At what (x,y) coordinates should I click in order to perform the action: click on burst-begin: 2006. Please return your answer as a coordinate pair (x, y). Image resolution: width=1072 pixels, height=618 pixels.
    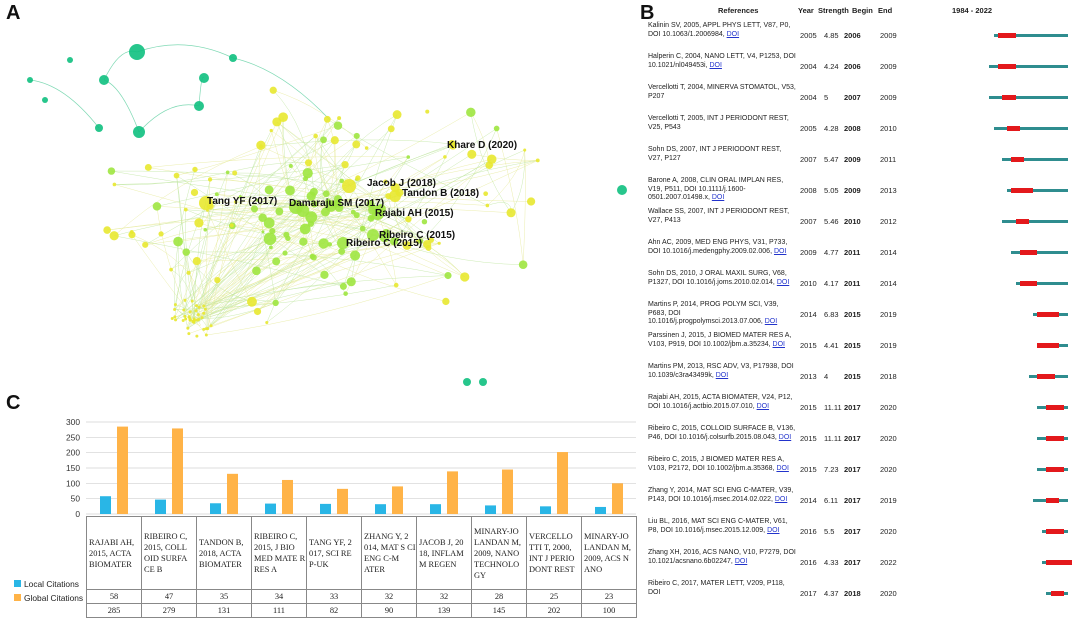
    Looking at the image, I should click on (852, 35).